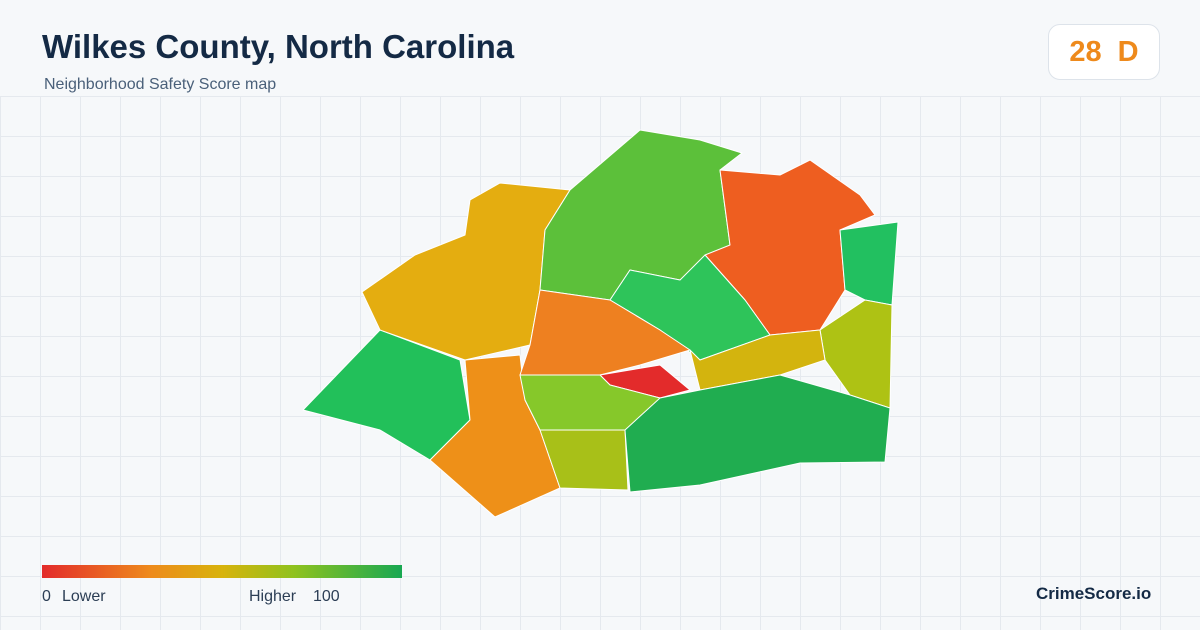  What do you see at coordinates (1094, 593) in the screenshot?
I see `brand: CrimeScore.io` at bounding box center [1094, 593].